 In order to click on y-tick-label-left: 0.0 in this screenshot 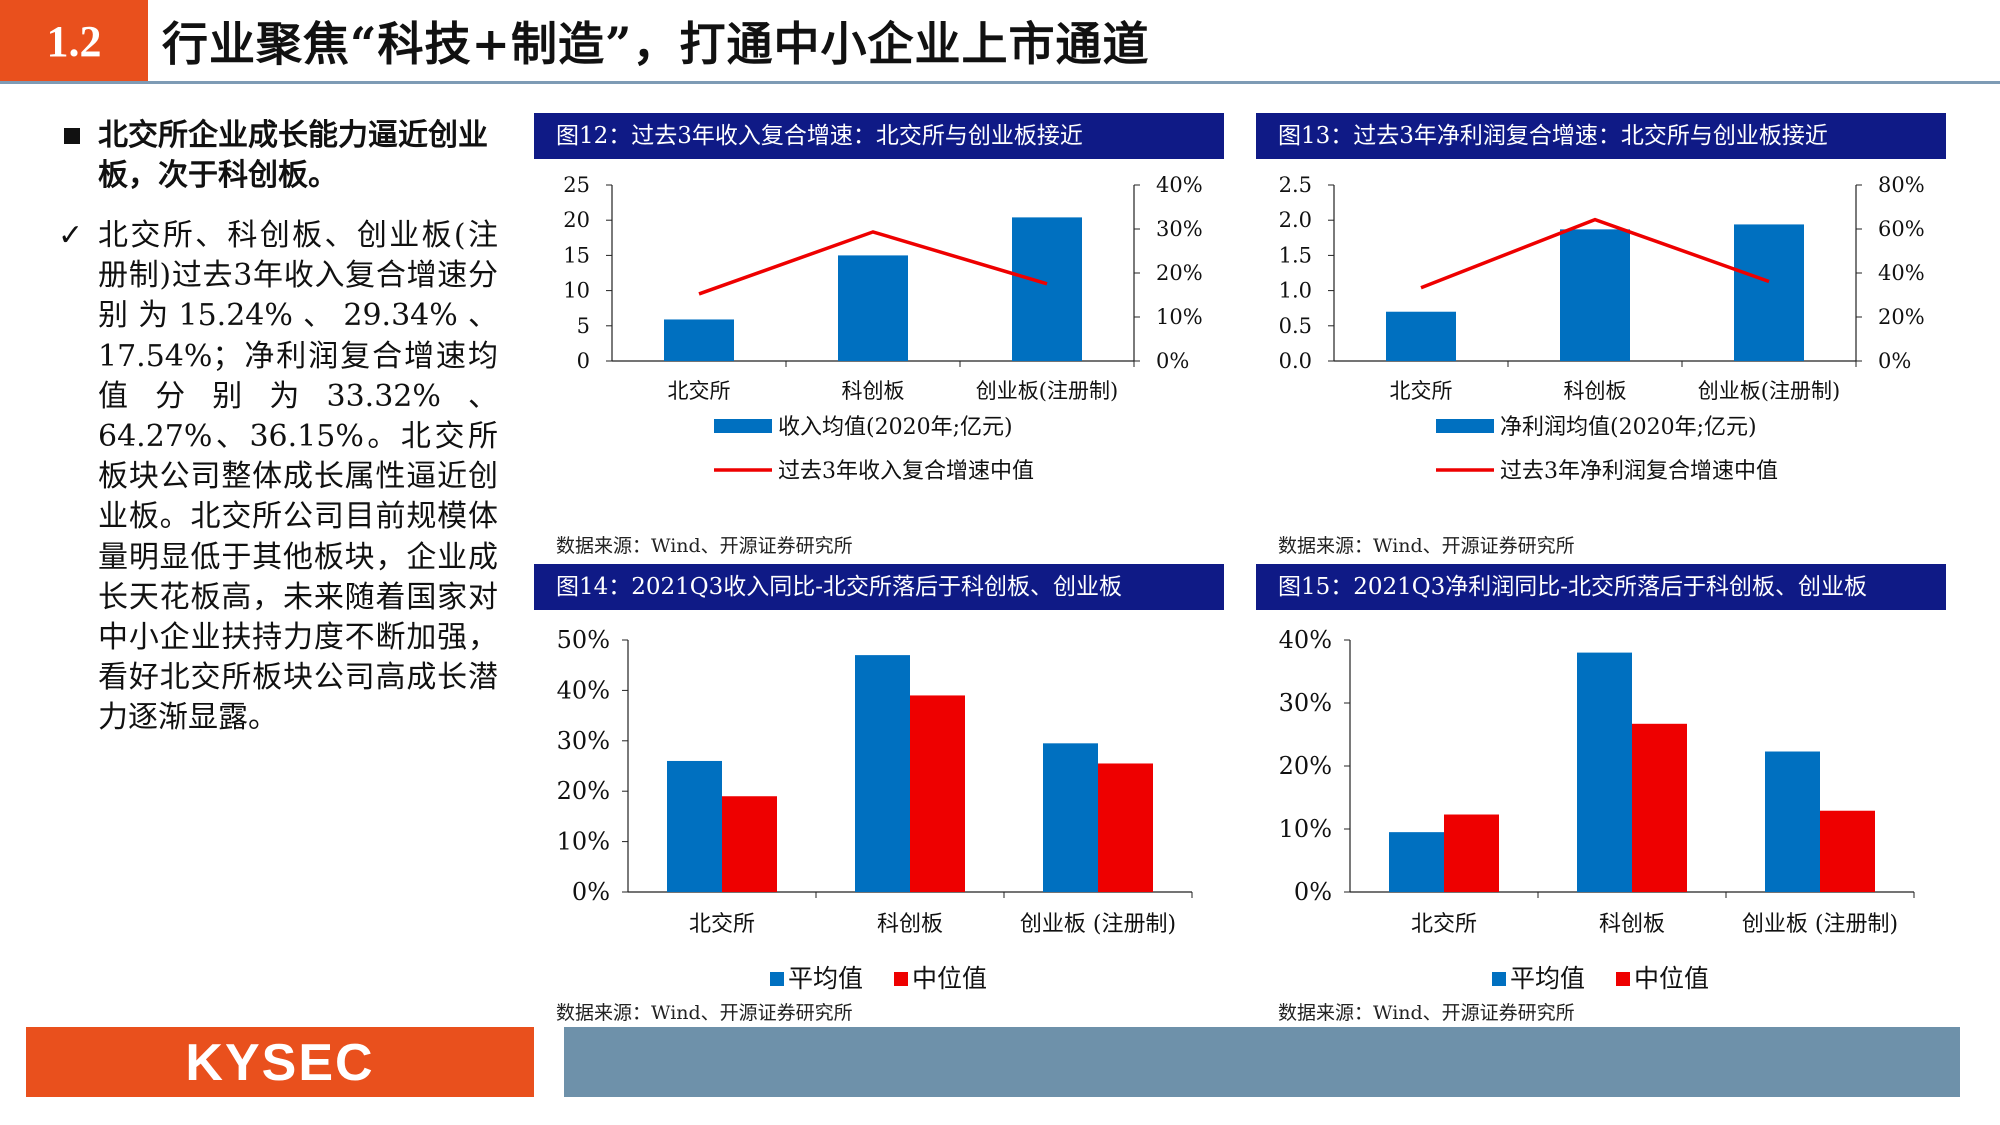, I will do `click(1295, 361)`.